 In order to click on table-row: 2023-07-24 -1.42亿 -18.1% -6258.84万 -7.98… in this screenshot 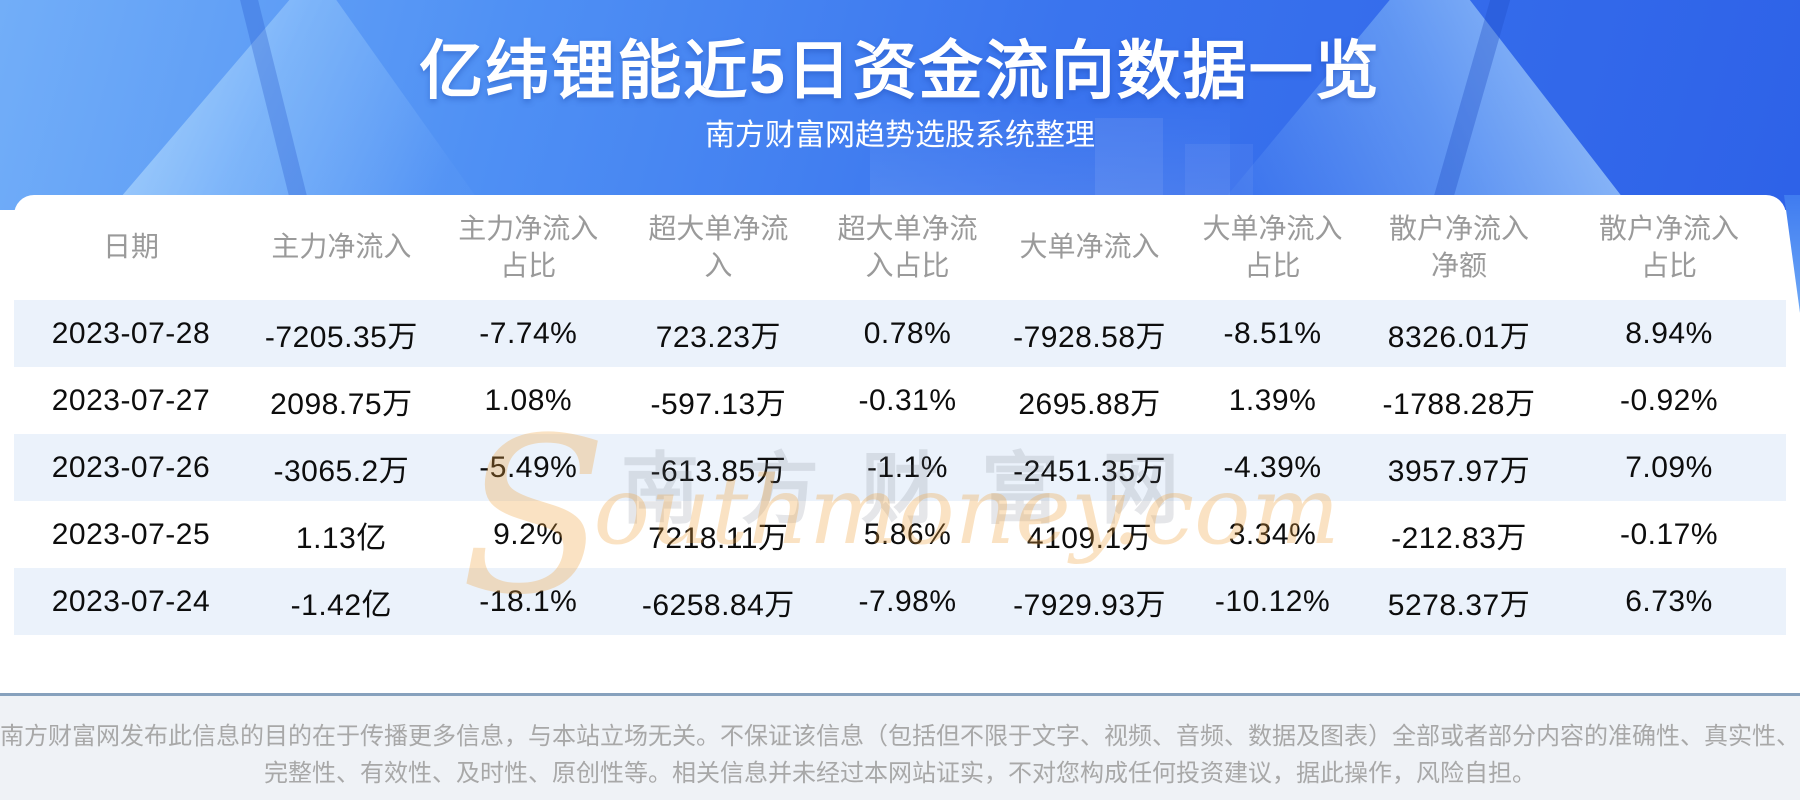, I will do `click(900, 601)`.